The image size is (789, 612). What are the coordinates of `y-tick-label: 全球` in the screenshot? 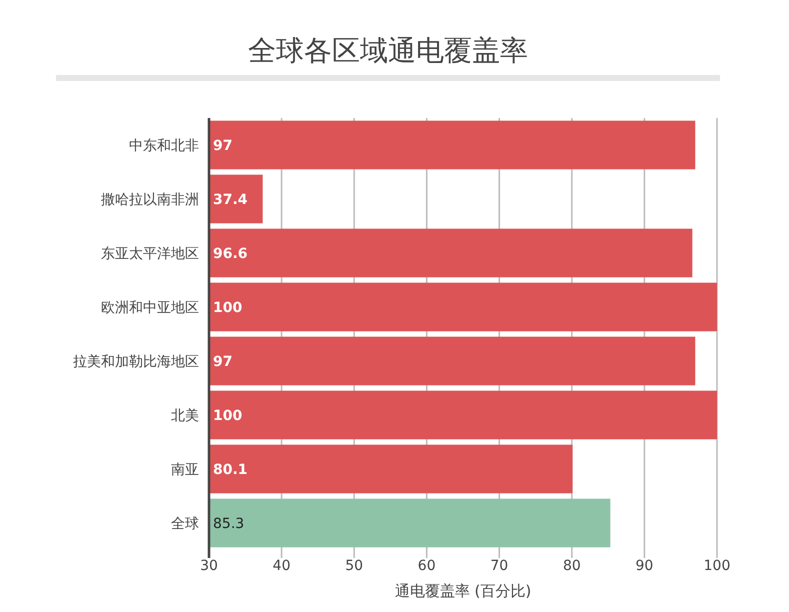 It's located at (185, 524).